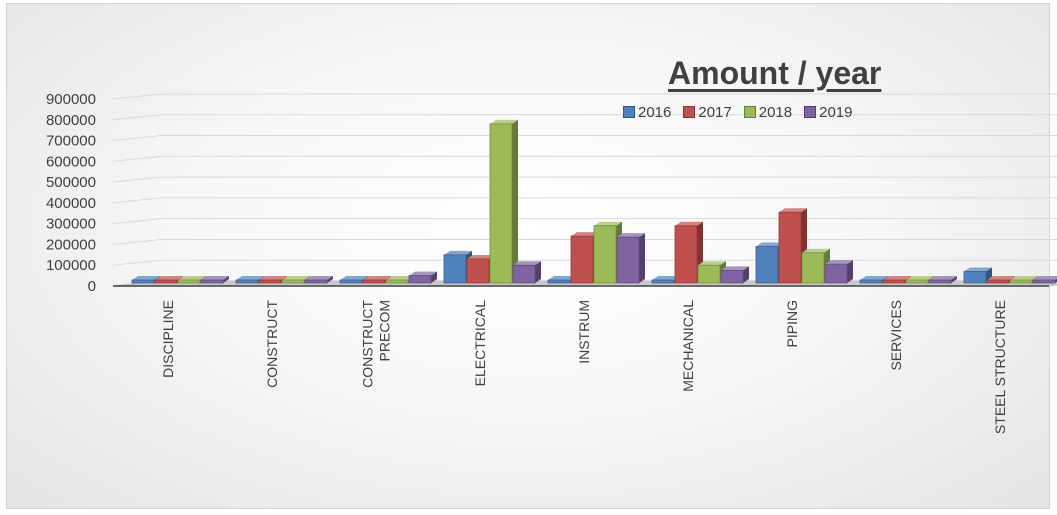  I want to click on legend: 2016 2017 2018 2019, so click(744, 112).